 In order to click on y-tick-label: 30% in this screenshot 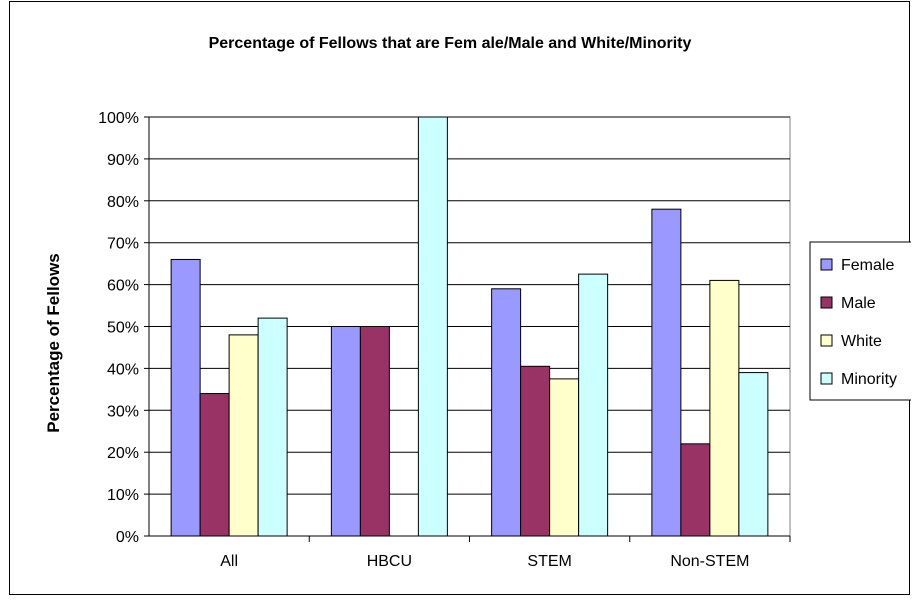, I will do `click(123, 411)`.